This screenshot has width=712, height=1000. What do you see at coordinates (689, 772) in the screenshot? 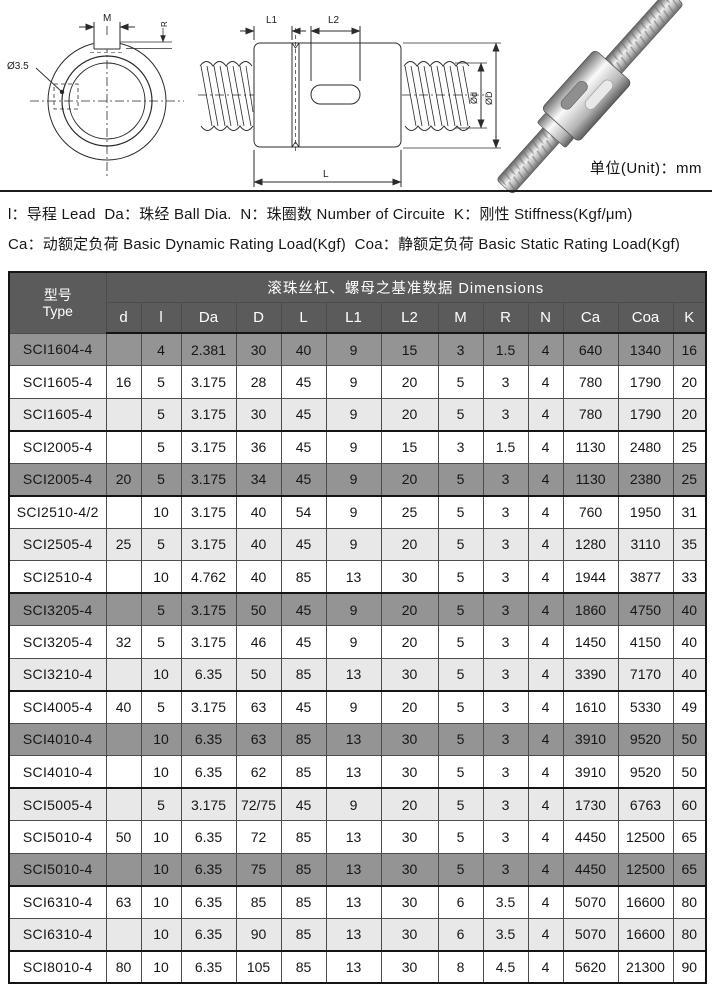
I see `cell-k: 50` at bounding box center [689, 772].